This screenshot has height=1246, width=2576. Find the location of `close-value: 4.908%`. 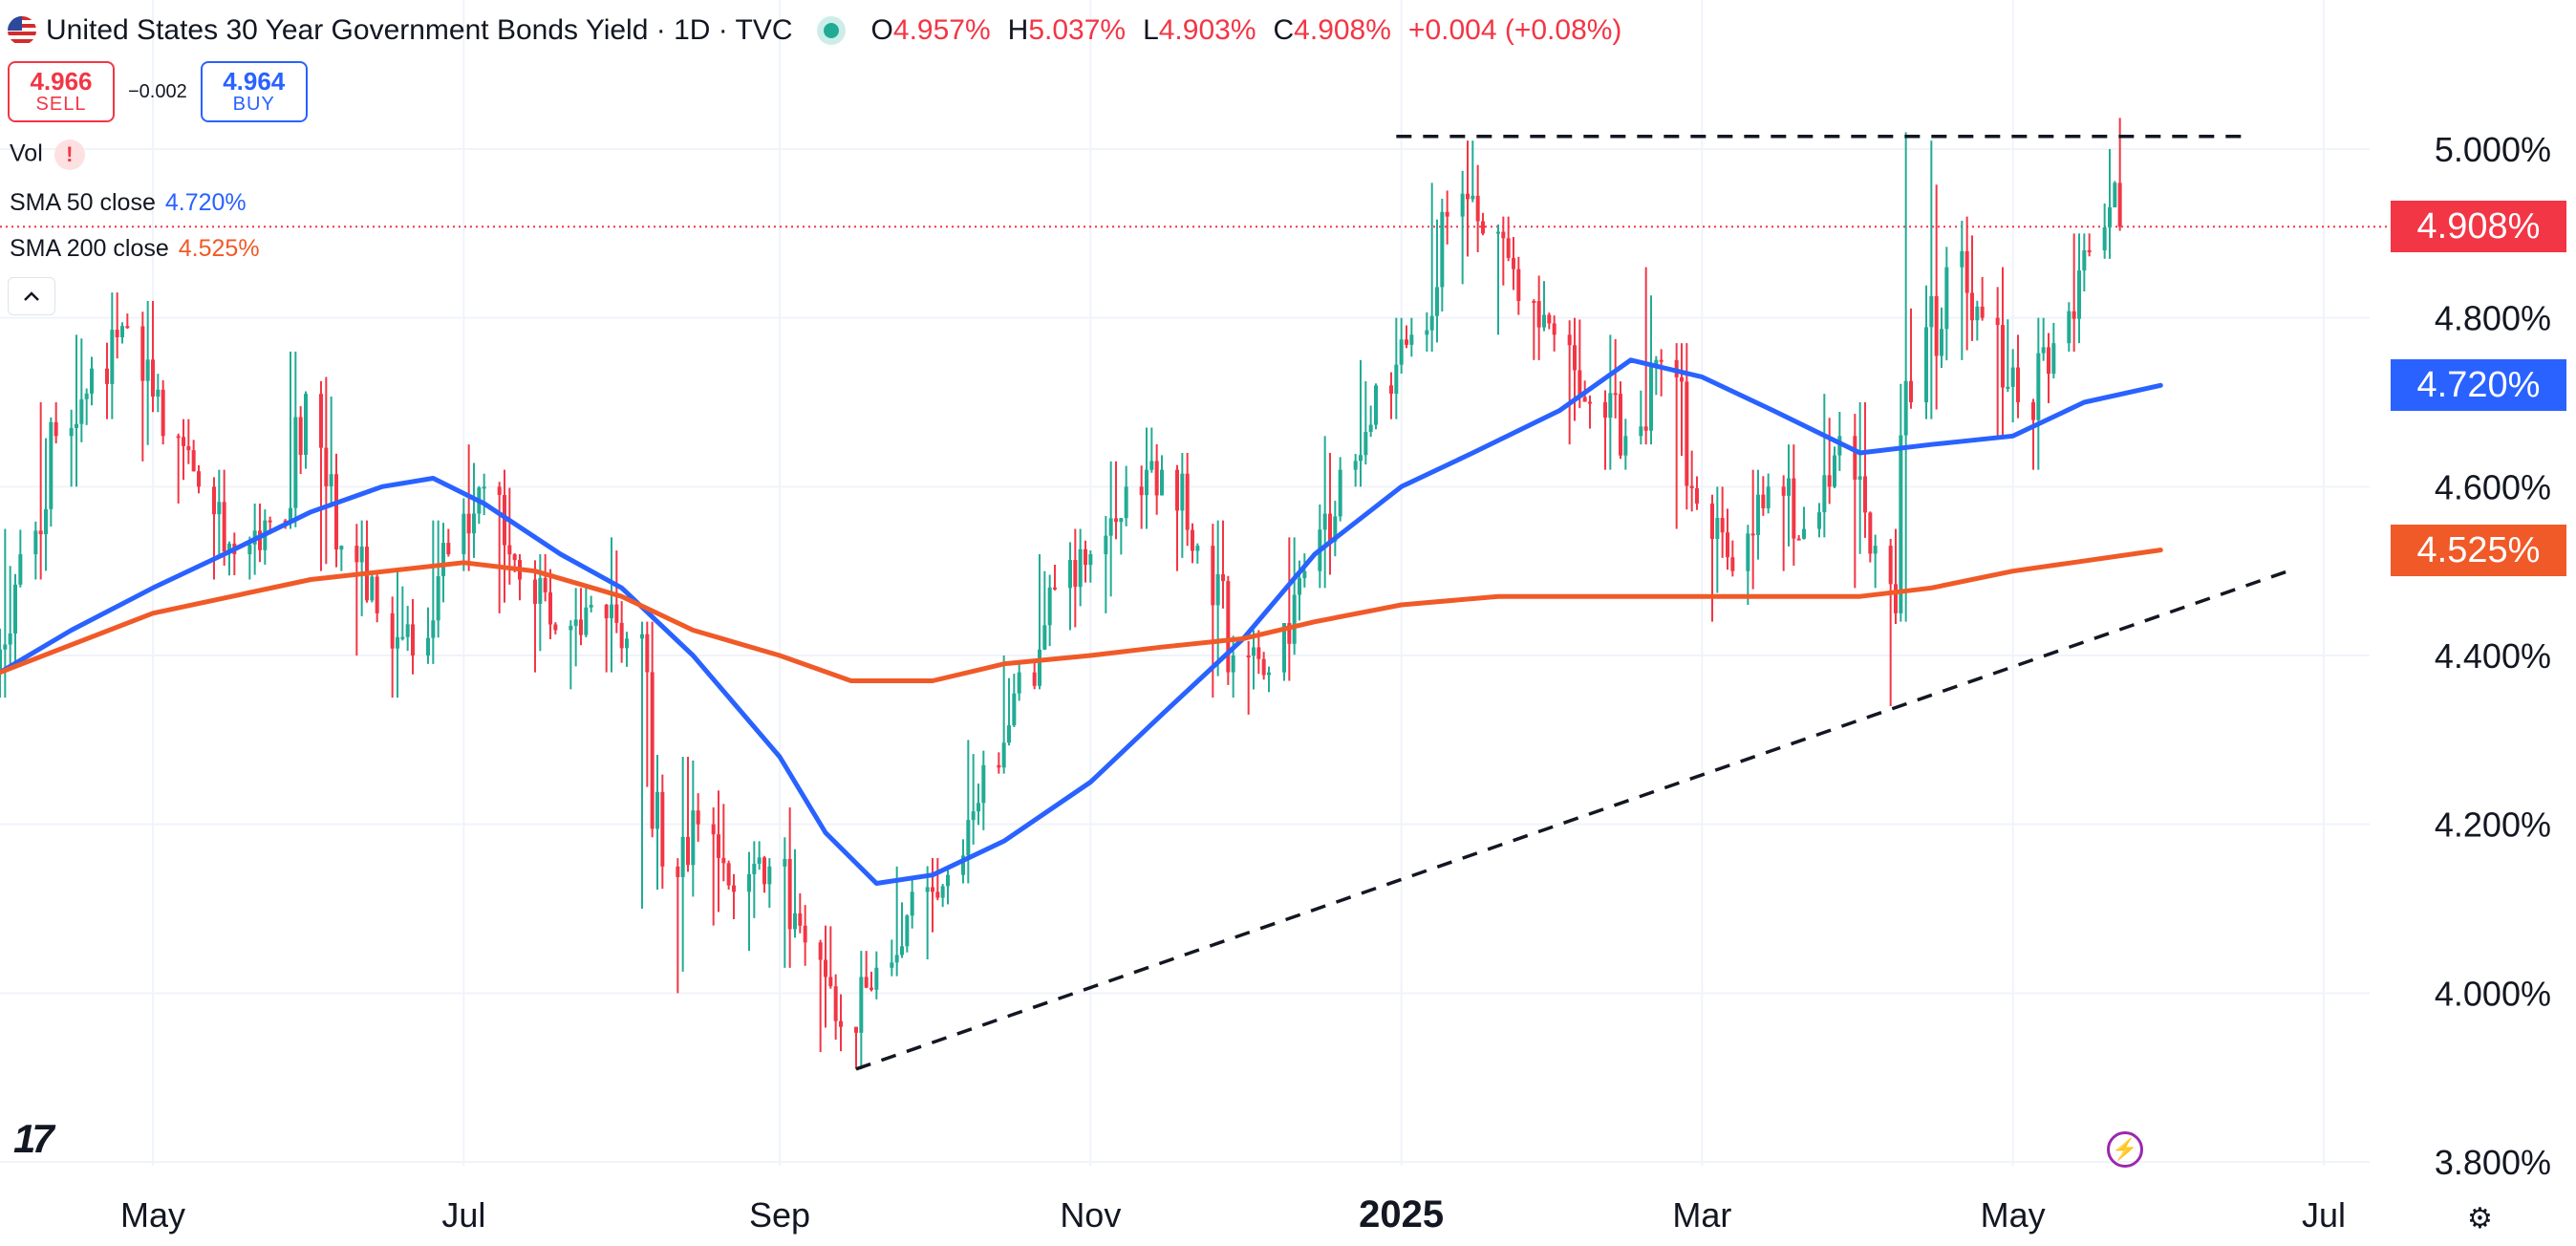

close-value: 4.908% is located at coordinates (1342, 30).